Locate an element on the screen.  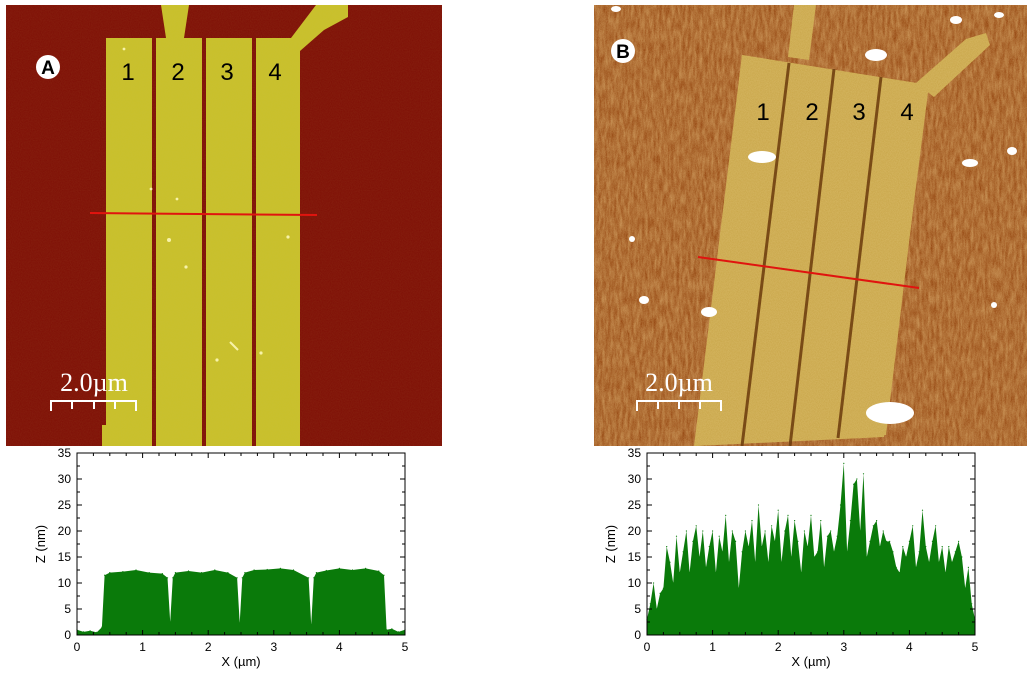
y-tick-label-b: 25 is located at coordinates (635, 505).